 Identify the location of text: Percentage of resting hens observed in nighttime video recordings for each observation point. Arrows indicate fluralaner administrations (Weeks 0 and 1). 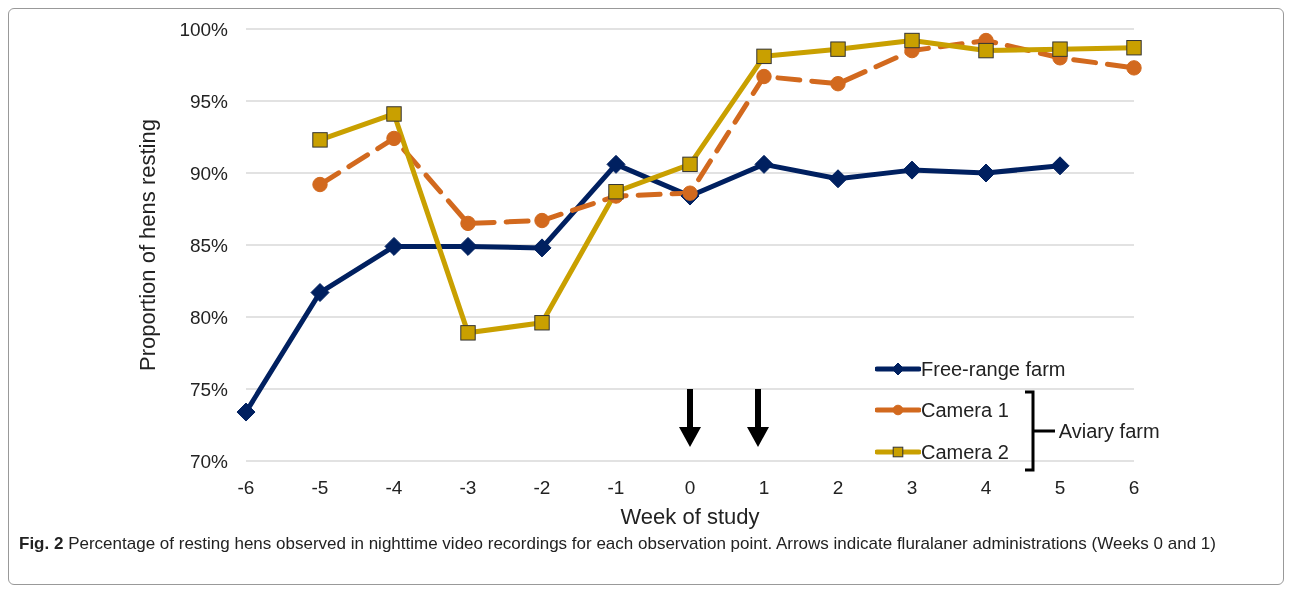
(642, 543).